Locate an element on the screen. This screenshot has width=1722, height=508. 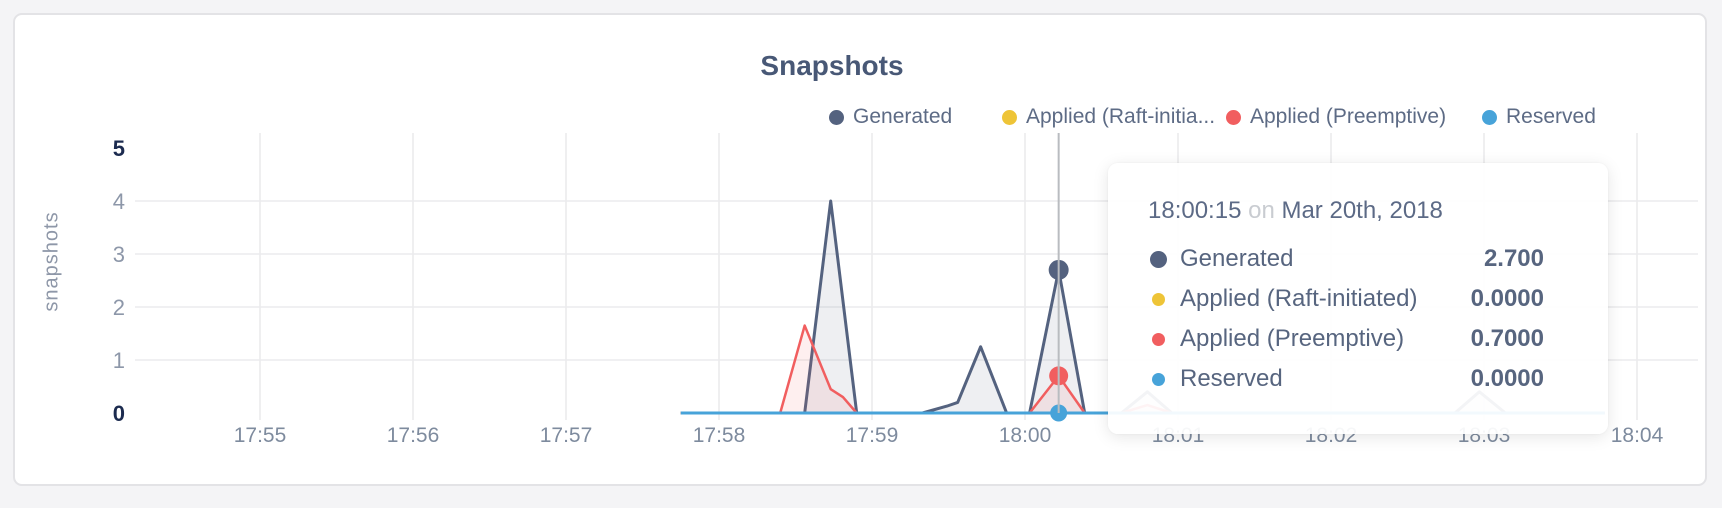
tooltip-row-generated: Generated 2.700 is located at coordinates (1346, 259).